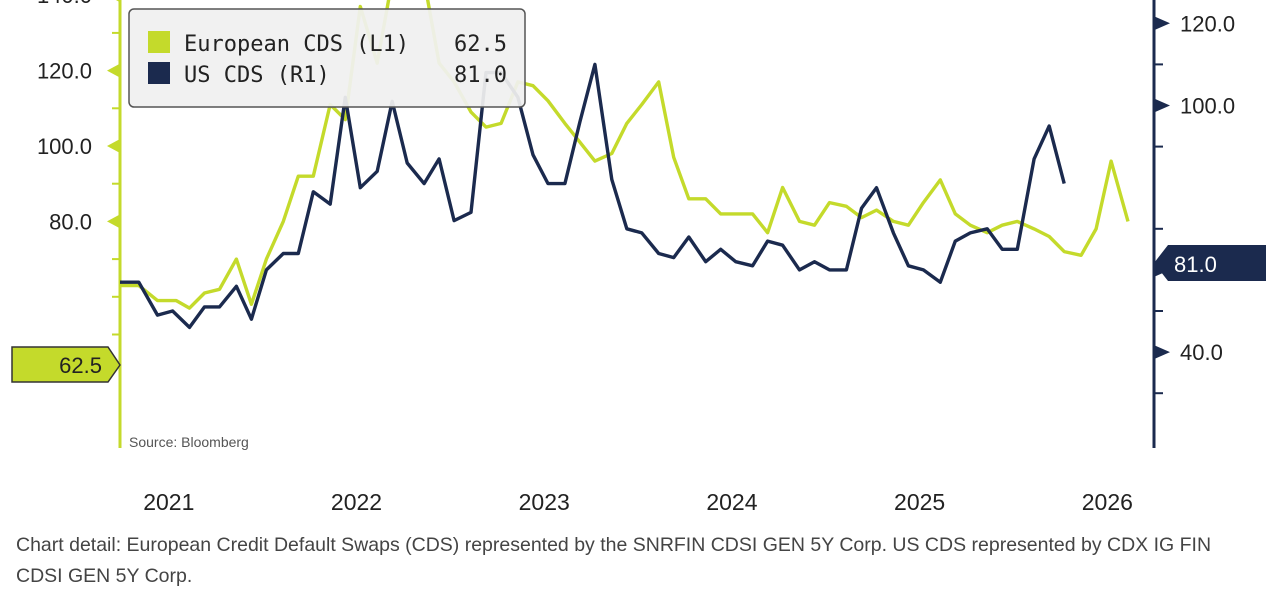 Image resolution: width=1266 pixels, height=606 pixels. What do you see at coordinates (544, 502) in the screenshot?
I see `x-axis-year-label: 2023` at bounding box center [544, 502].